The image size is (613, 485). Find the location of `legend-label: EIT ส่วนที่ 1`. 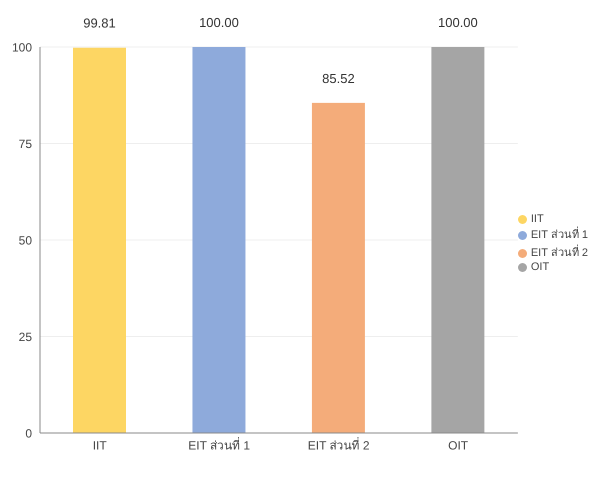

legend-label: EIT ส่วนที่ 1 is located at coordinates (559, 235).